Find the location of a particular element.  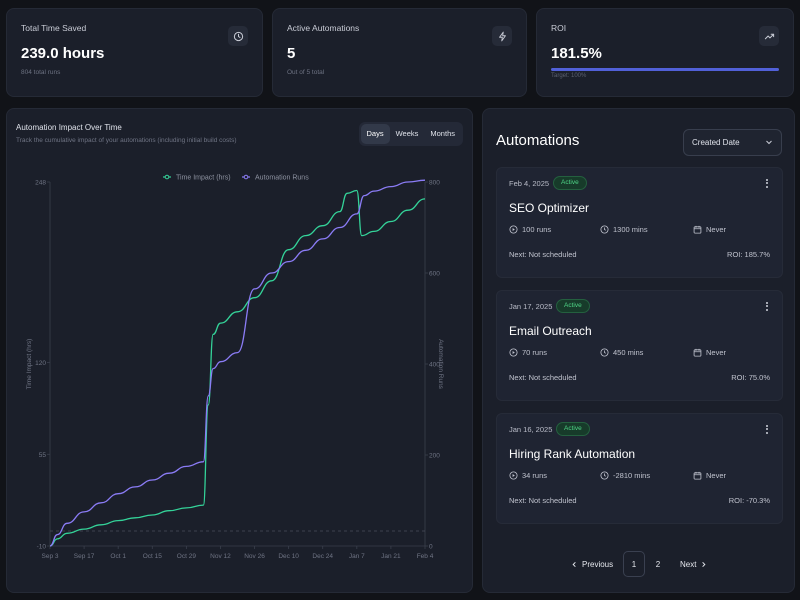

y-left-axis-label: Time Impact (hrs) is located at coordinates (29, 364).